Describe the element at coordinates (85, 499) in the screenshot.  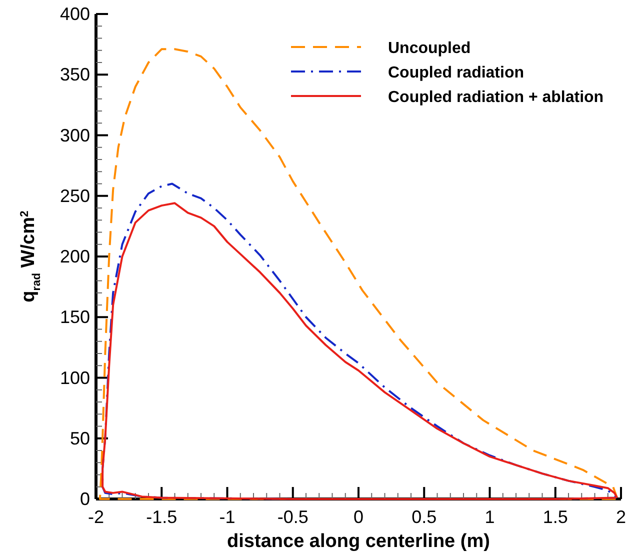
I see `y-tick-label: 0` at that location.